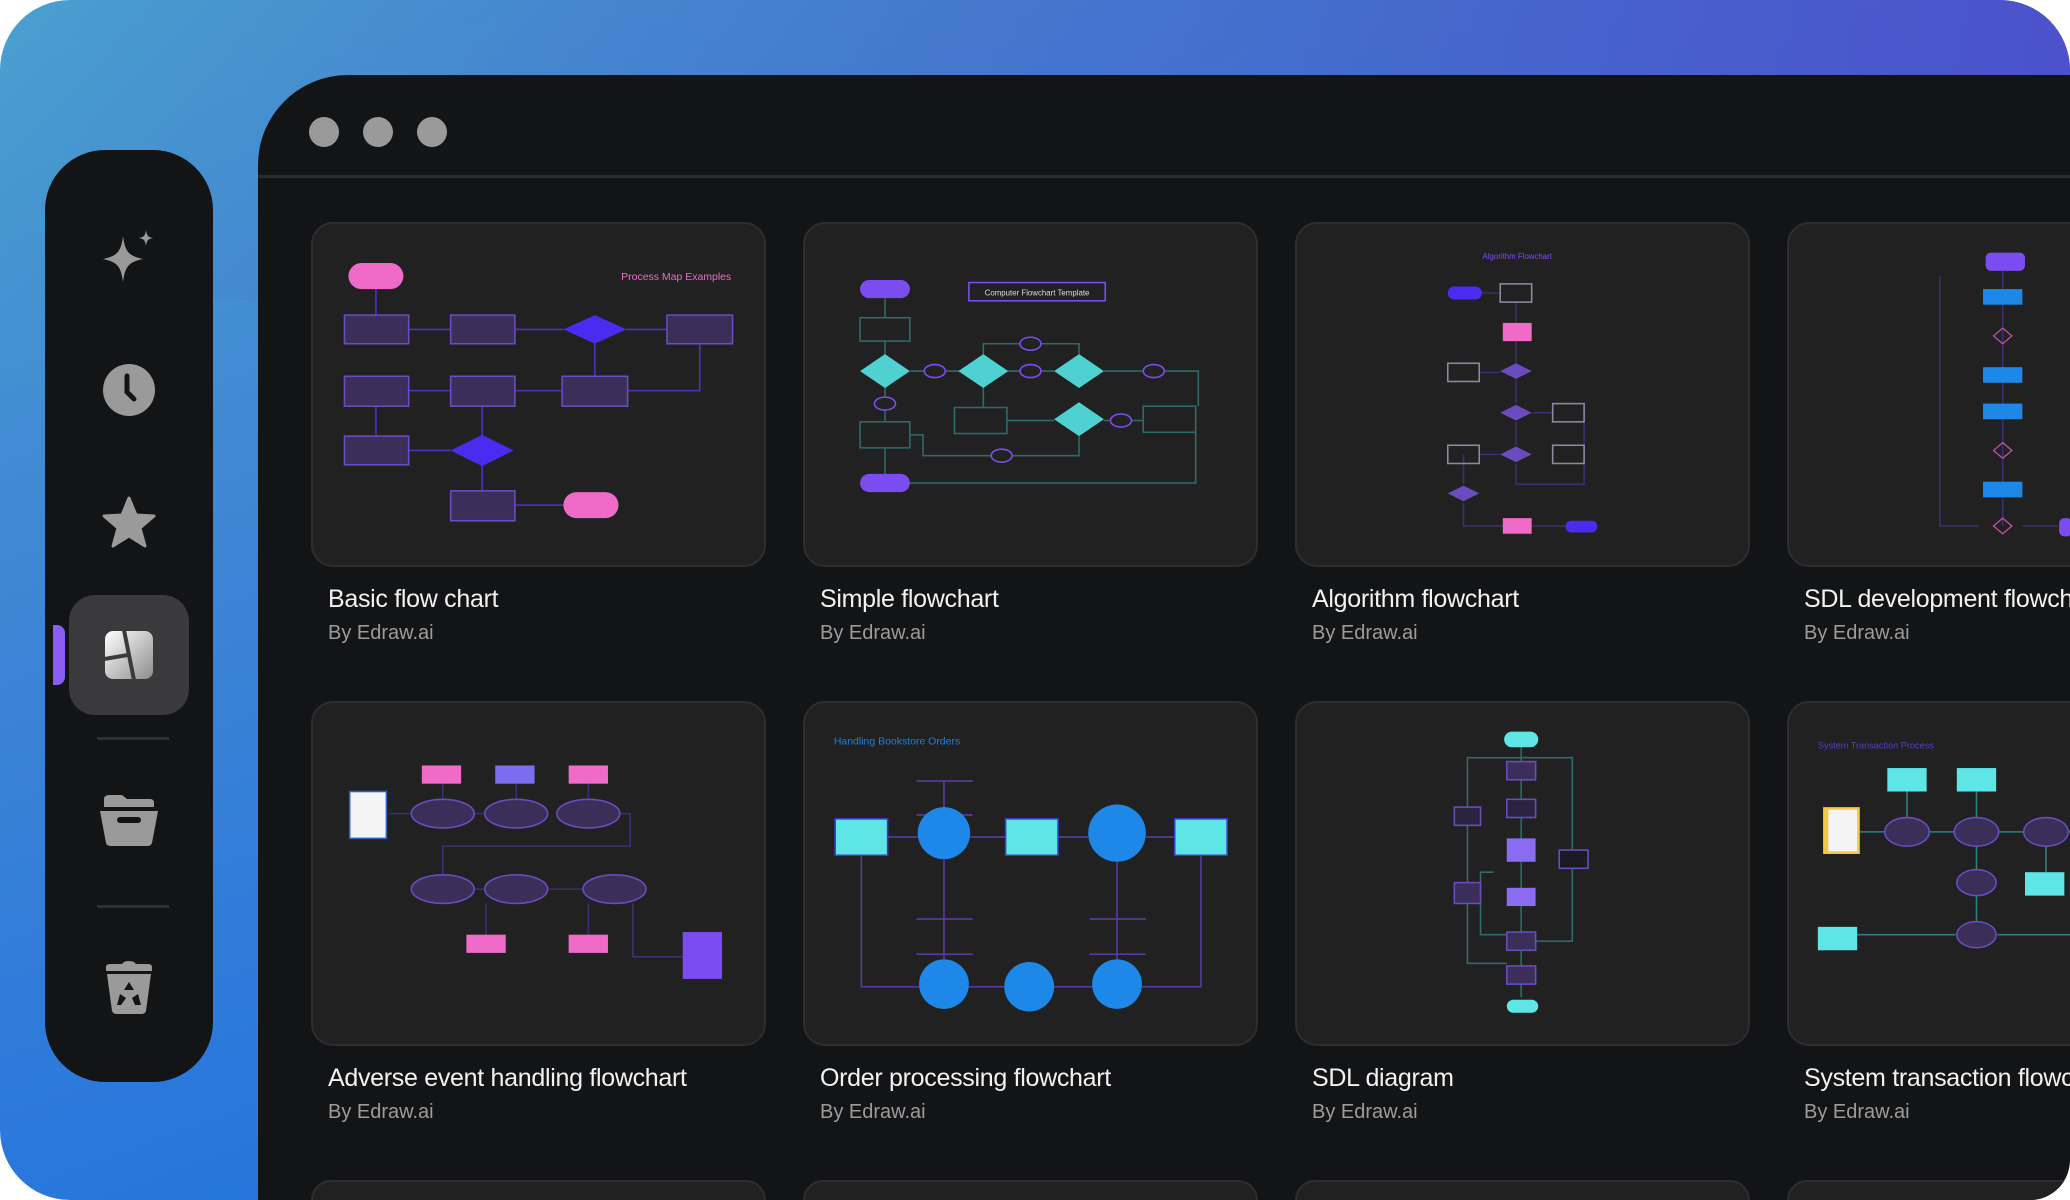 The image size is (2070, 1200). I want to click on window-dot-maximize, so click(432, 132).